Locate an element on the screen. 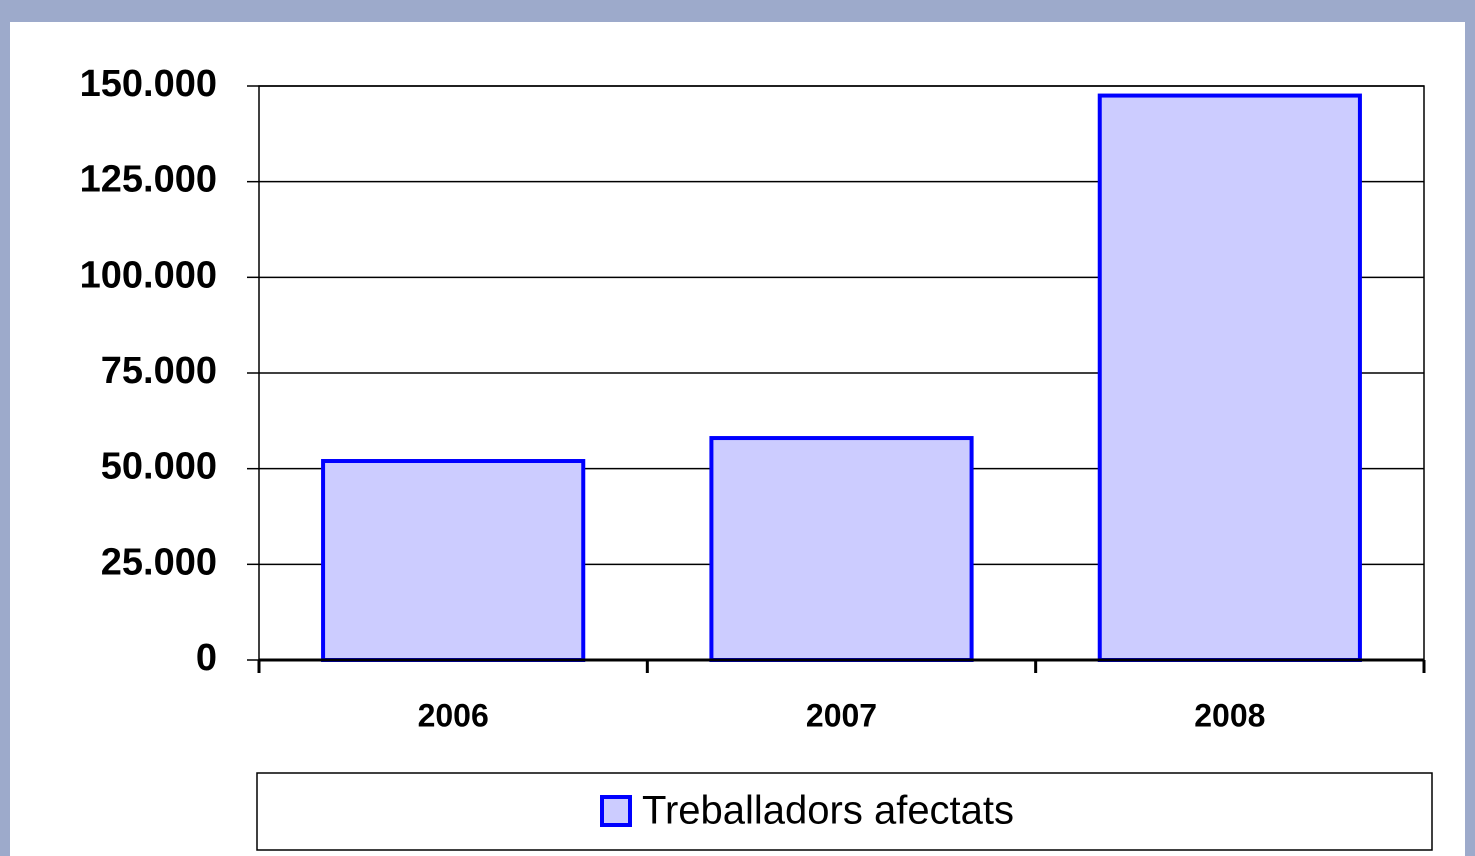  y-tick-label: 25.000 is located at coordinates (159, 562).